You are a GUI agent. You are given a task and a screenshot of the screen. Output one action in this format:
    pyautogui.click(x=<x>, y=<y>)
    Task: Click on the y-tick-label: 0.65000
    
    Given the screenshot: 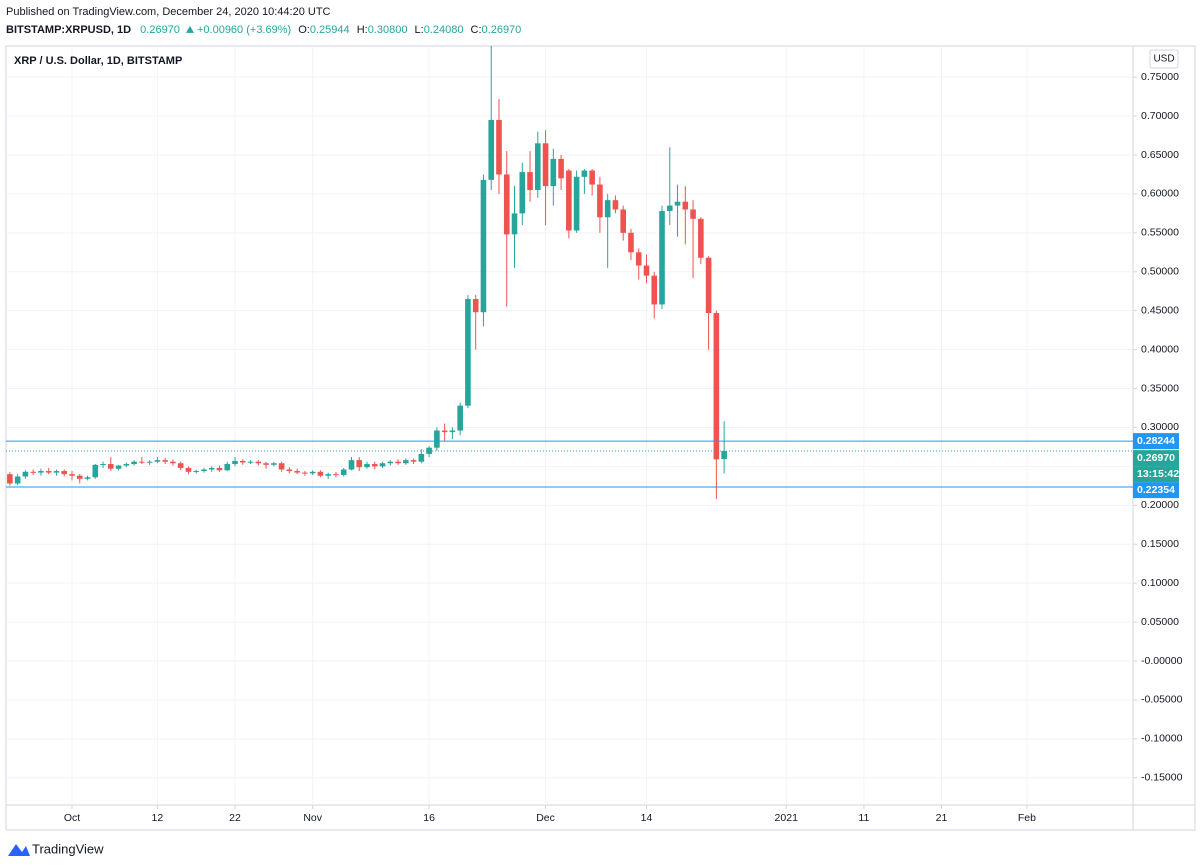 What is the action you would take?
    pyautogui.click(x=1160, y=155)
    